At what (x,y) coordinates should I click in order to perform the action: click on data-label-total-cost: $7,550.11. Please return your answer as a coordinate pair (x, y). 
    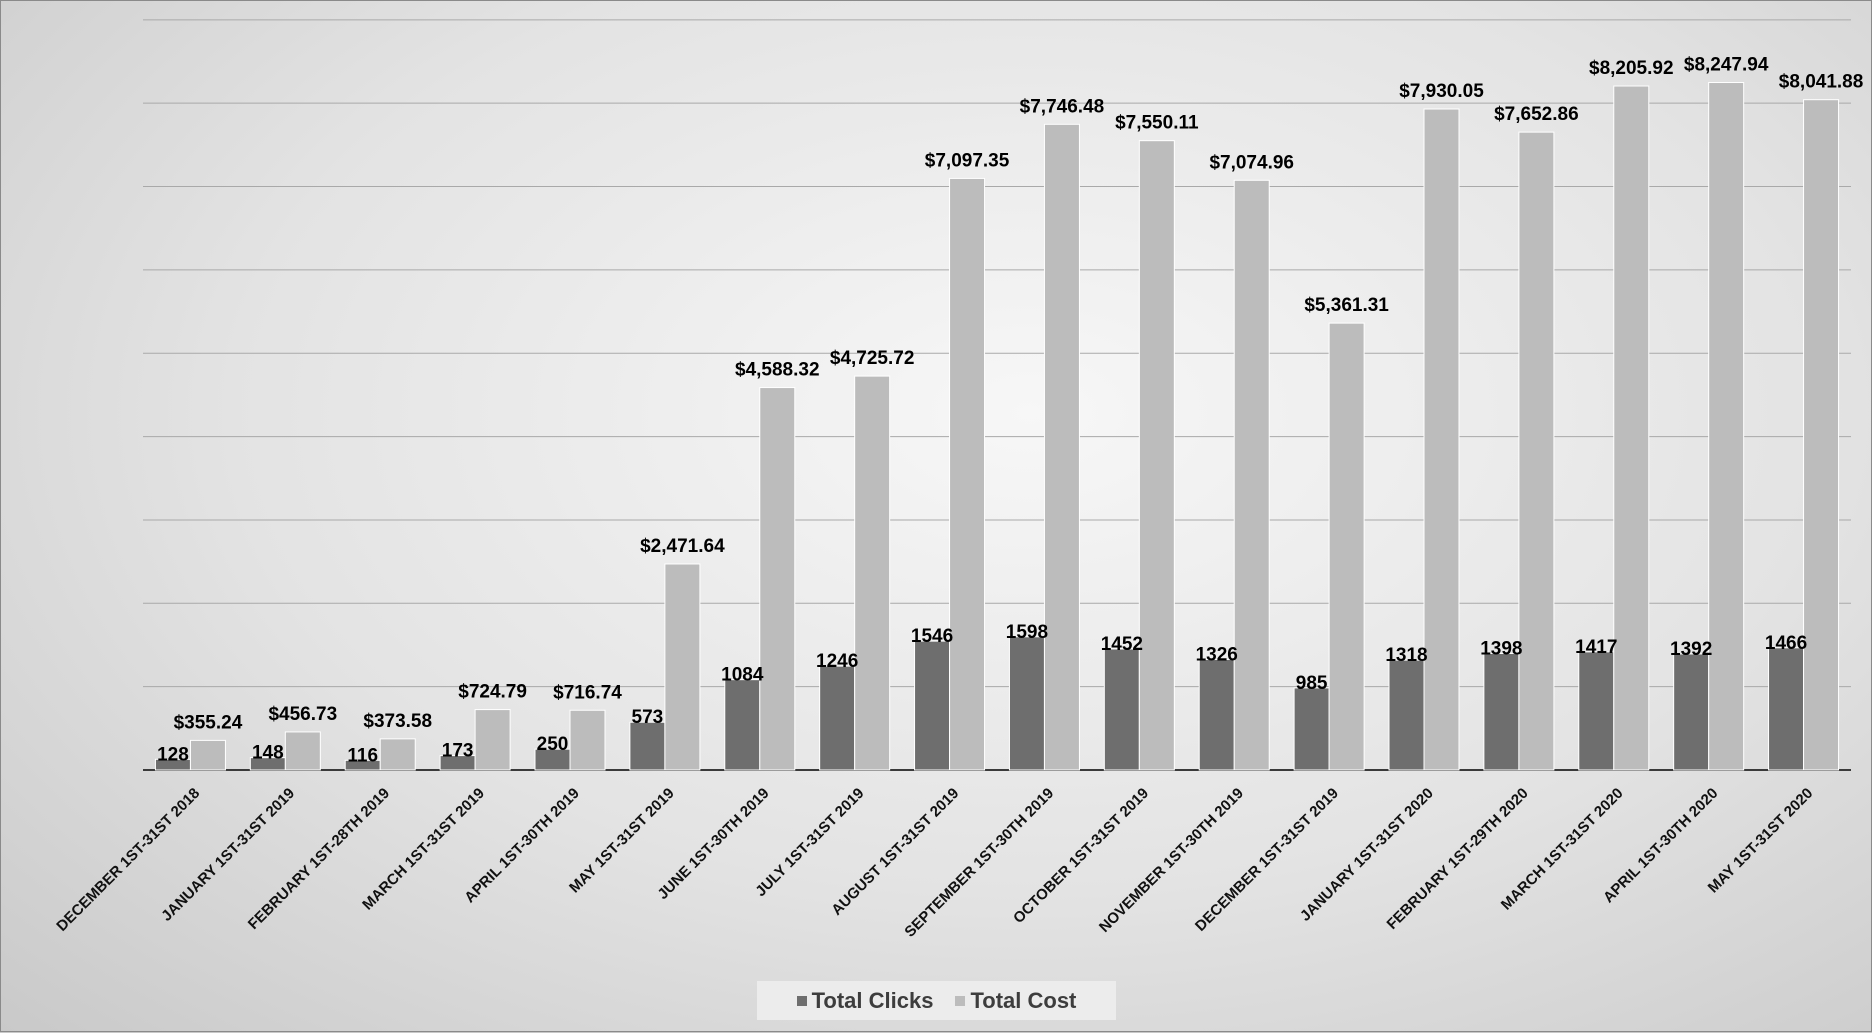
    Looking at the image, I should click on (1157, 123).